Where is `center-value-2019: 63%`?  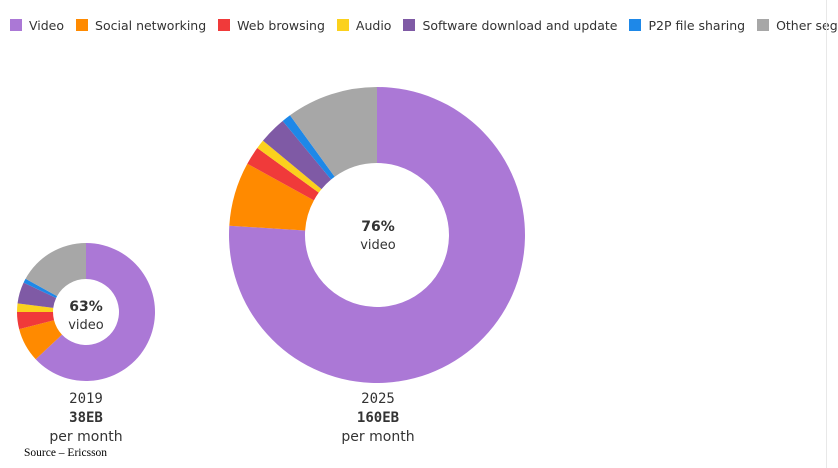 center-value-2019: 63% is located at coordinates (86, 307).